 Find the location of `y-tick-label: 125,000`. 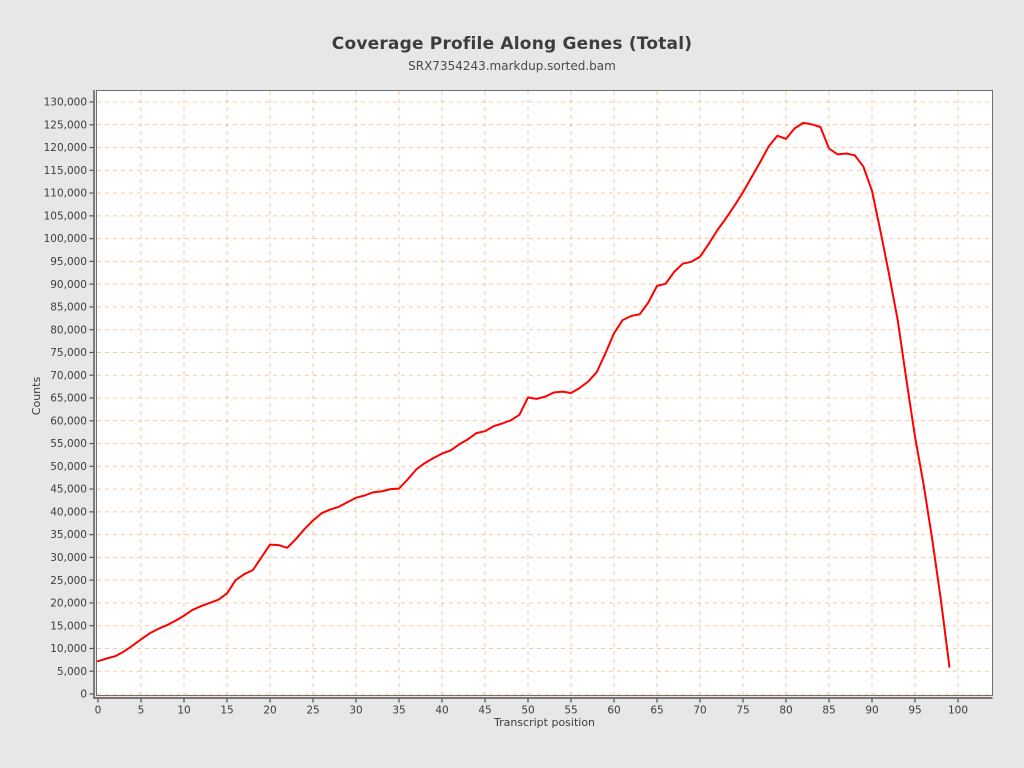

y-tick-label: 125,000 is located at coordinates (65, 125).